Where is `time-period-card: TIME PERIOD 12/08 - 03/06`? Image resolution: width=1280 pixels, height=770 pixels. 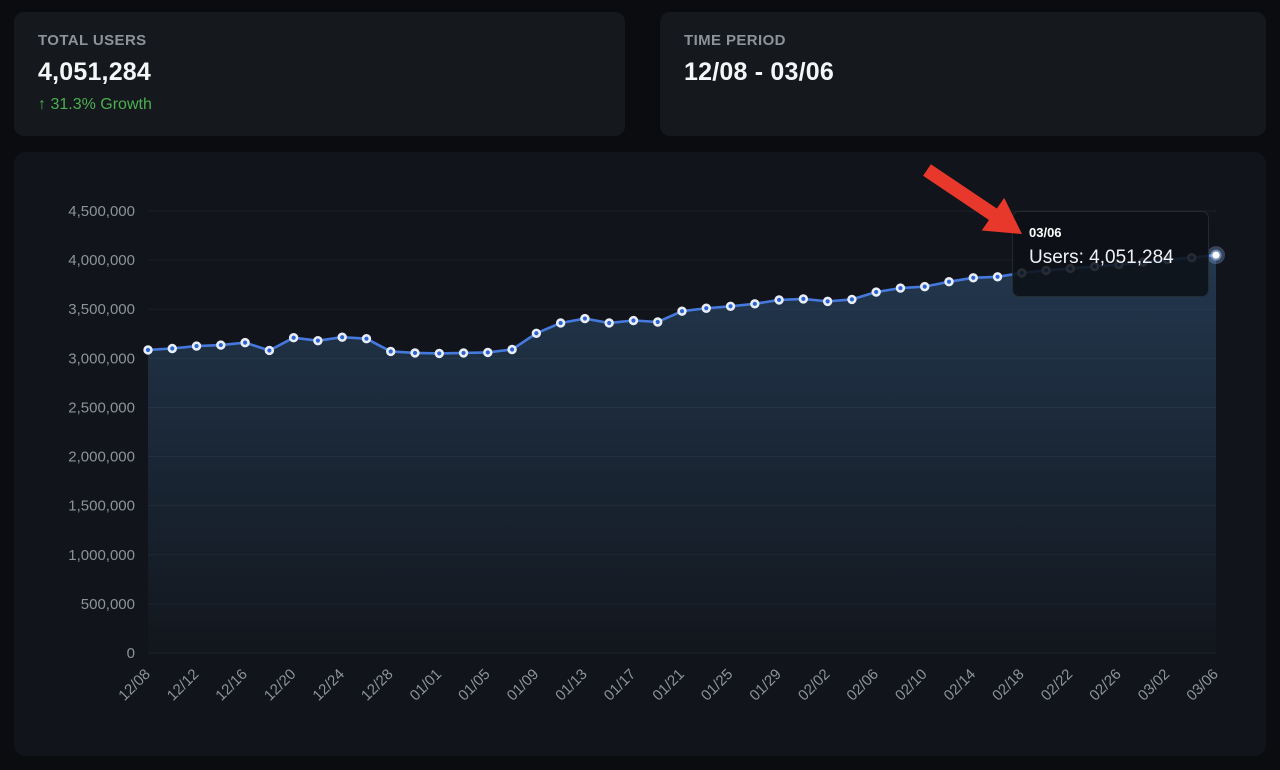
time-period-card: TIME PERIOD 12/08 - 03/06 is located at coordinates (963, 74).